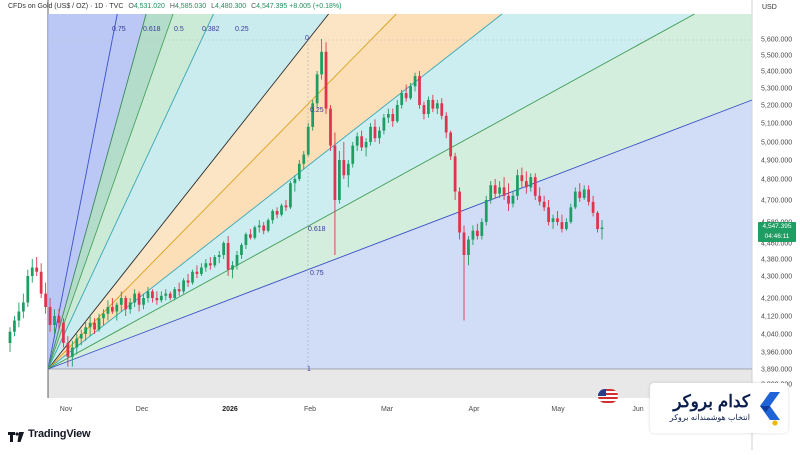 The image size is (800, 455). Describe the element at coordinates (608, 396) in the screenshot. I see `us-flag-icon` at that location.